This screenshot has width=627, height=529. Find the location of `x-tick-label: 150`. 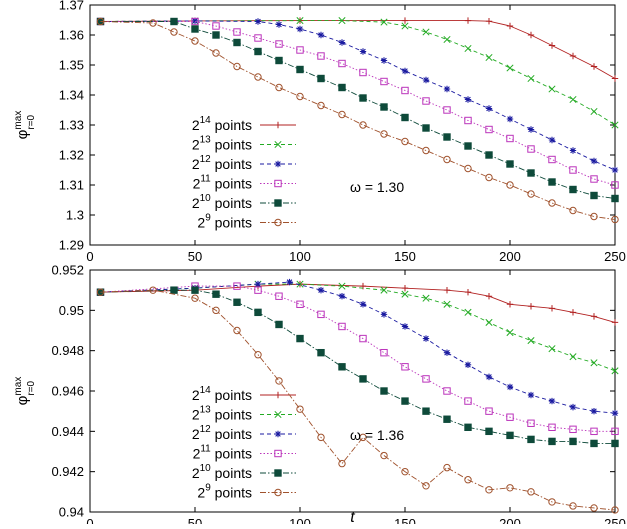

x-tick-label: 150 is located at coordinates (405, 256).